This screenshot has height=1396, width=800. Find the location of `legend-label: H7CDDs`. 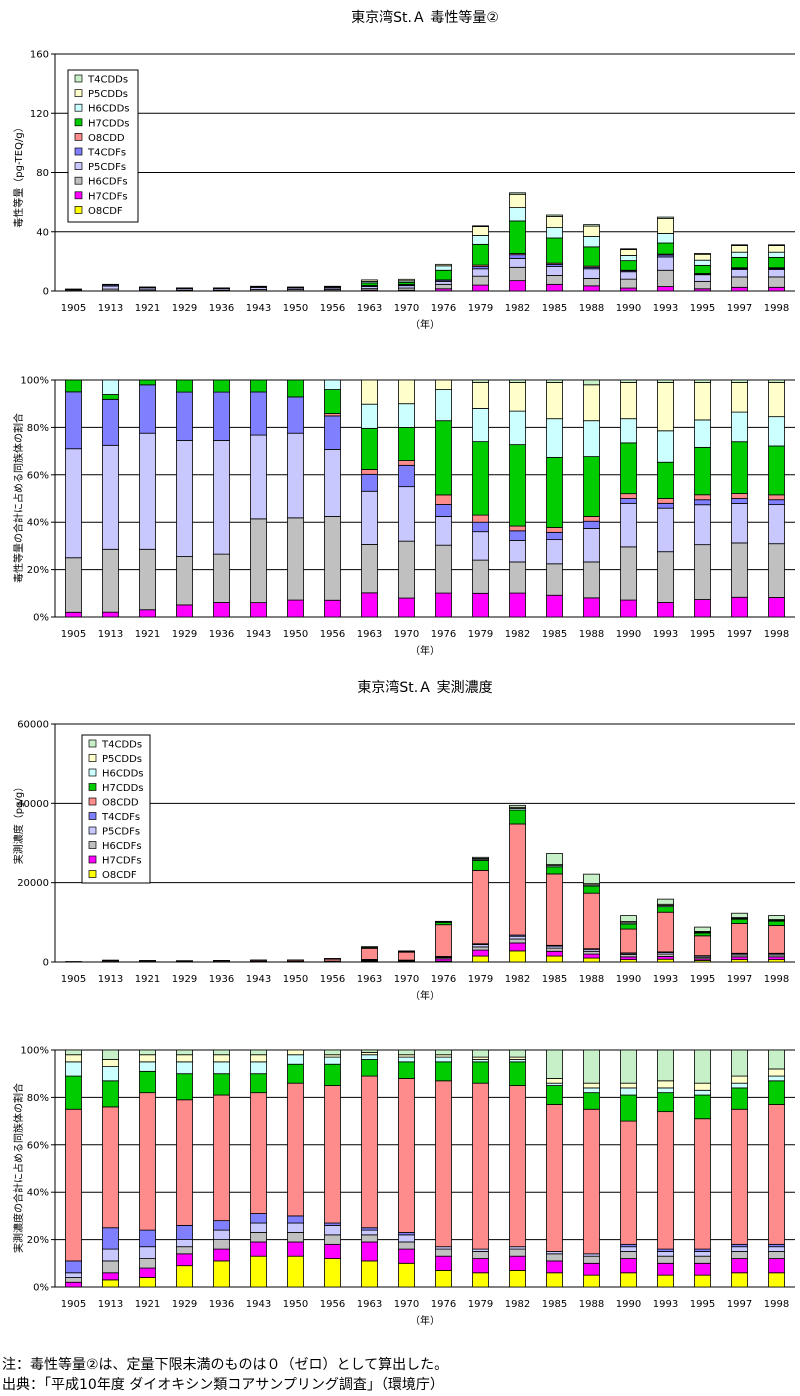

legend-label: H7CDDs is located at coordinates (122, 788).